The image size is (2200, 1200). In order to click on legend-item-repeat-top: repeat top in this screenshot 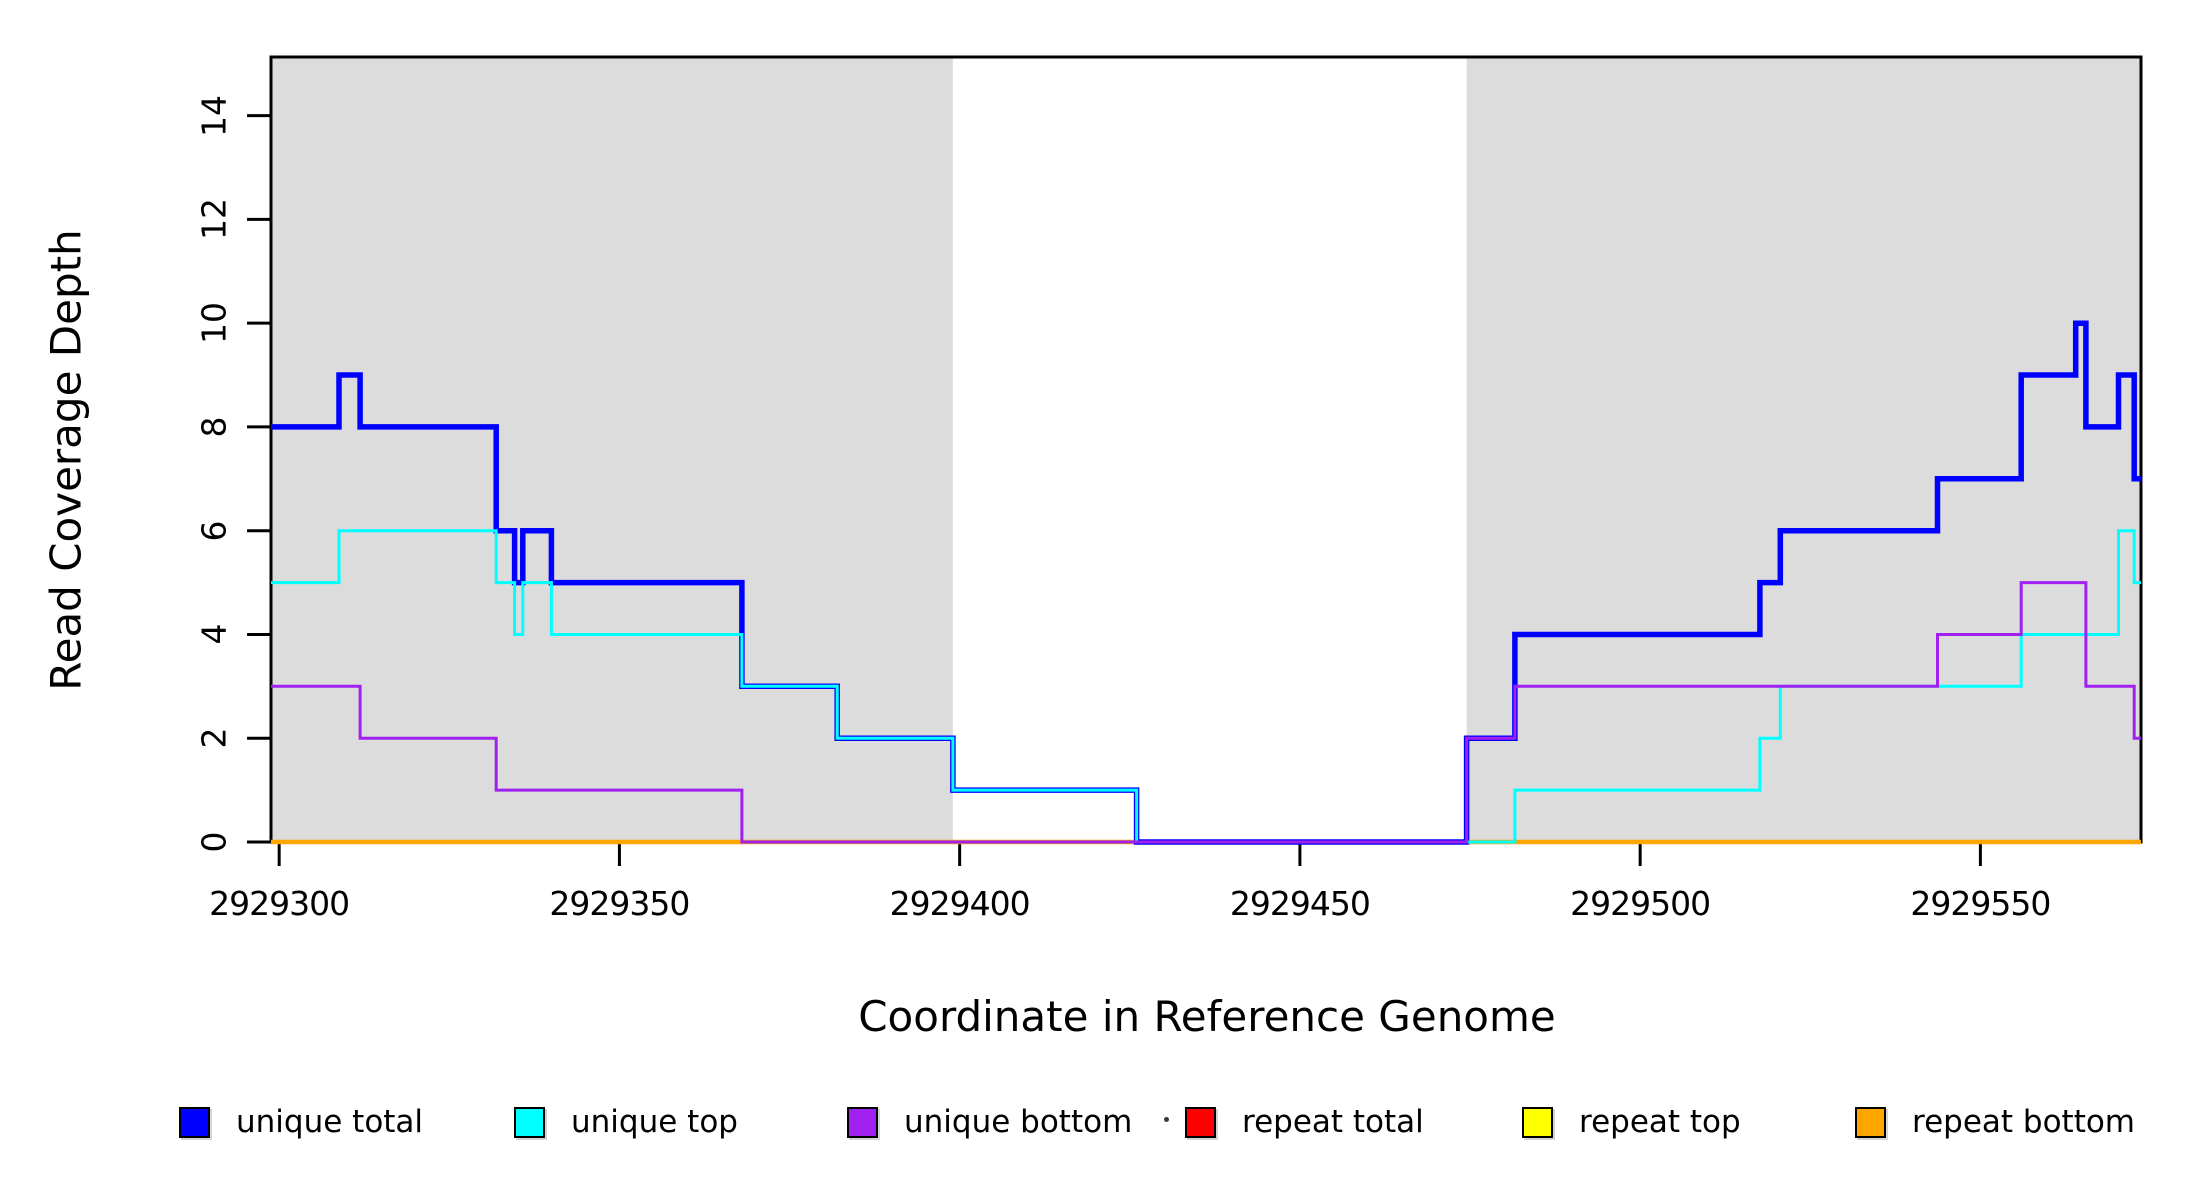, I will do `click(1631, 1122)`.